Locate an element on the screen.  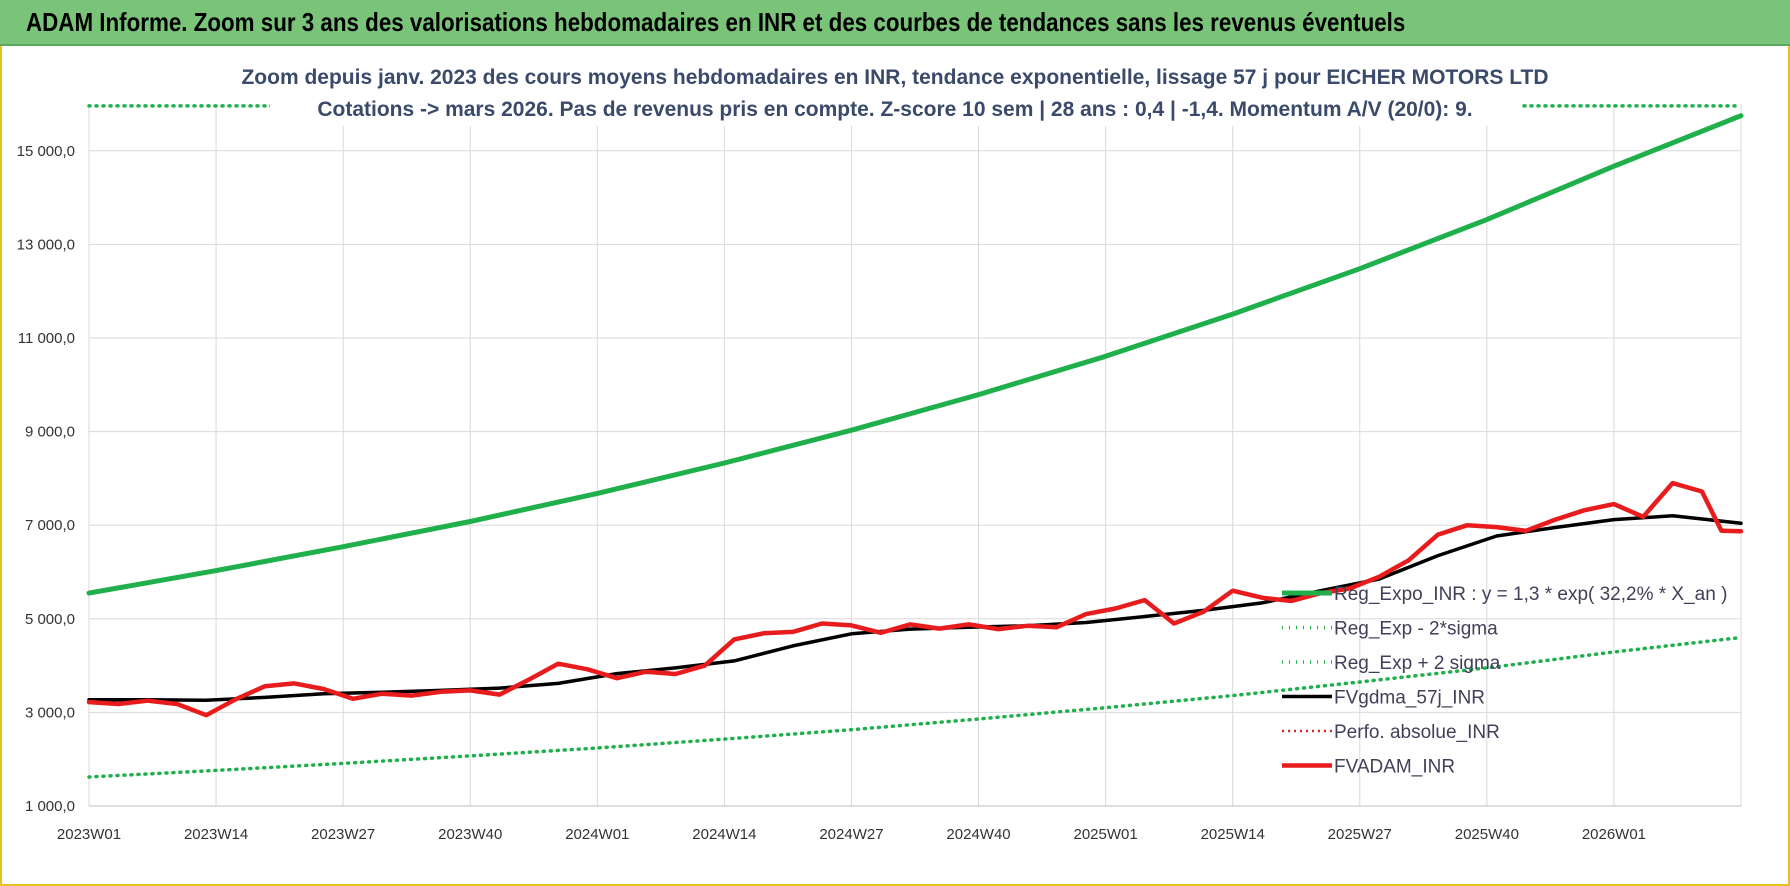
x-tick-label: 2024W27 is located at coordinates (851, 834).